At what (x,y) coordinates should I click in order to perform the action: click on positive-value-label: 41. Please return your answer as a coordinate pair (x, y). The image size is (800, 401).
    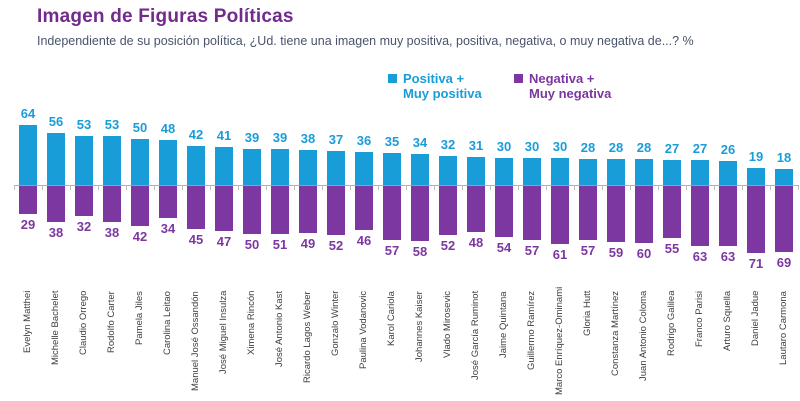
    Looking at the image, I should click on (224, 136).